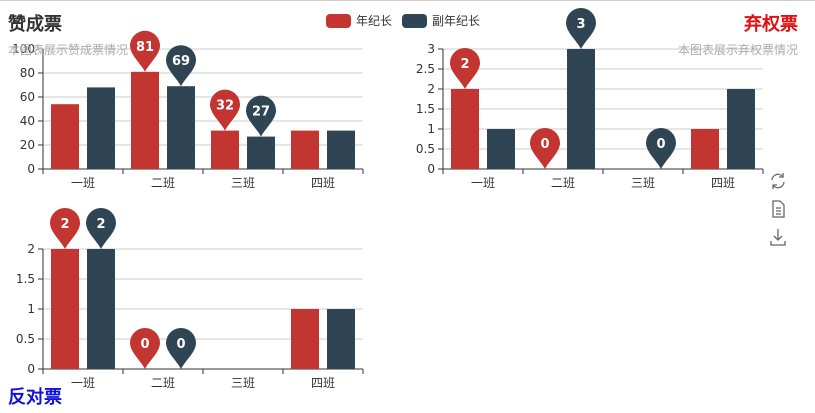 Image resolution: width=815 pixels, height=413 pixels. I want to click on y-tick-label: 3, so click(431, 49).